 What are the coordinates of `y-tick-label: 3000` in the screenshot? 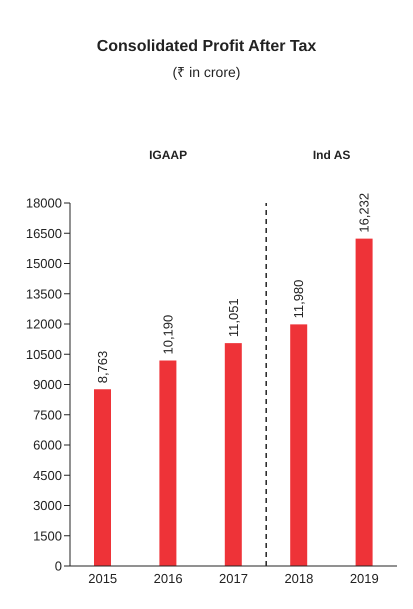 It's located at (47, 506).